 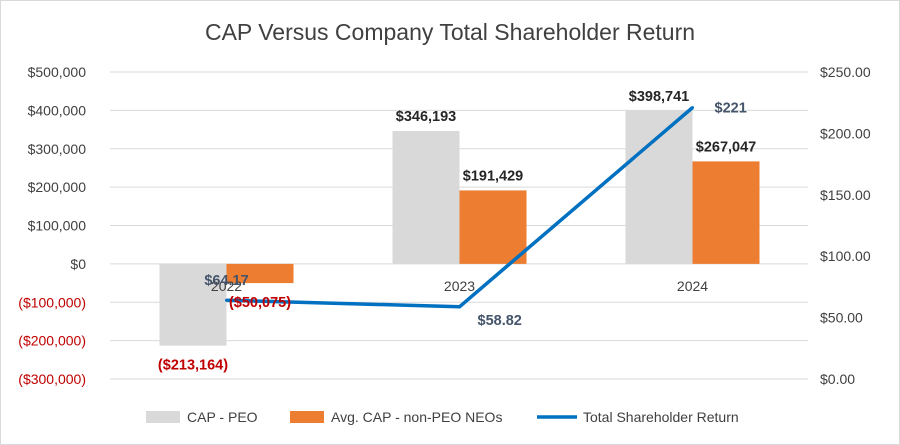 What do you see at coordinates (57, 226) in the screenshot?
I see `left-tick-label: $100,000` at bounding box center [57, 226].